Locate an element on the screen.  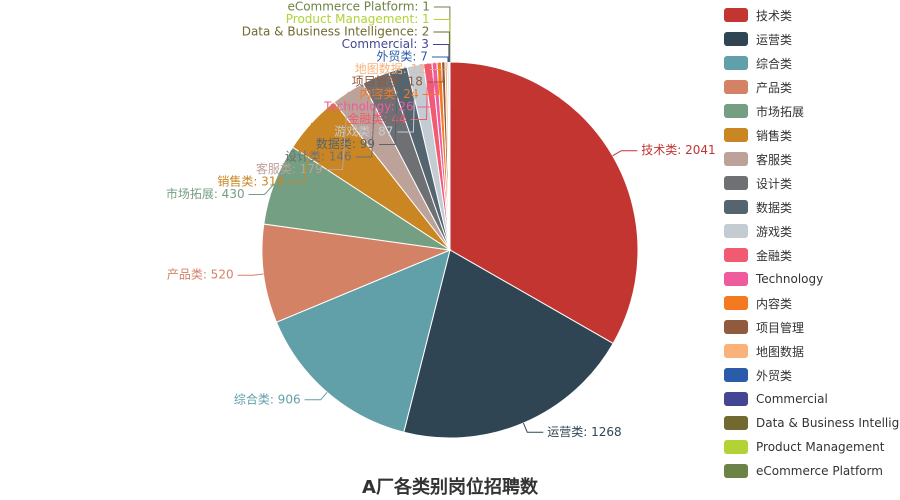
legend-label: 市场拓展 is located at coordinates (780, 111).